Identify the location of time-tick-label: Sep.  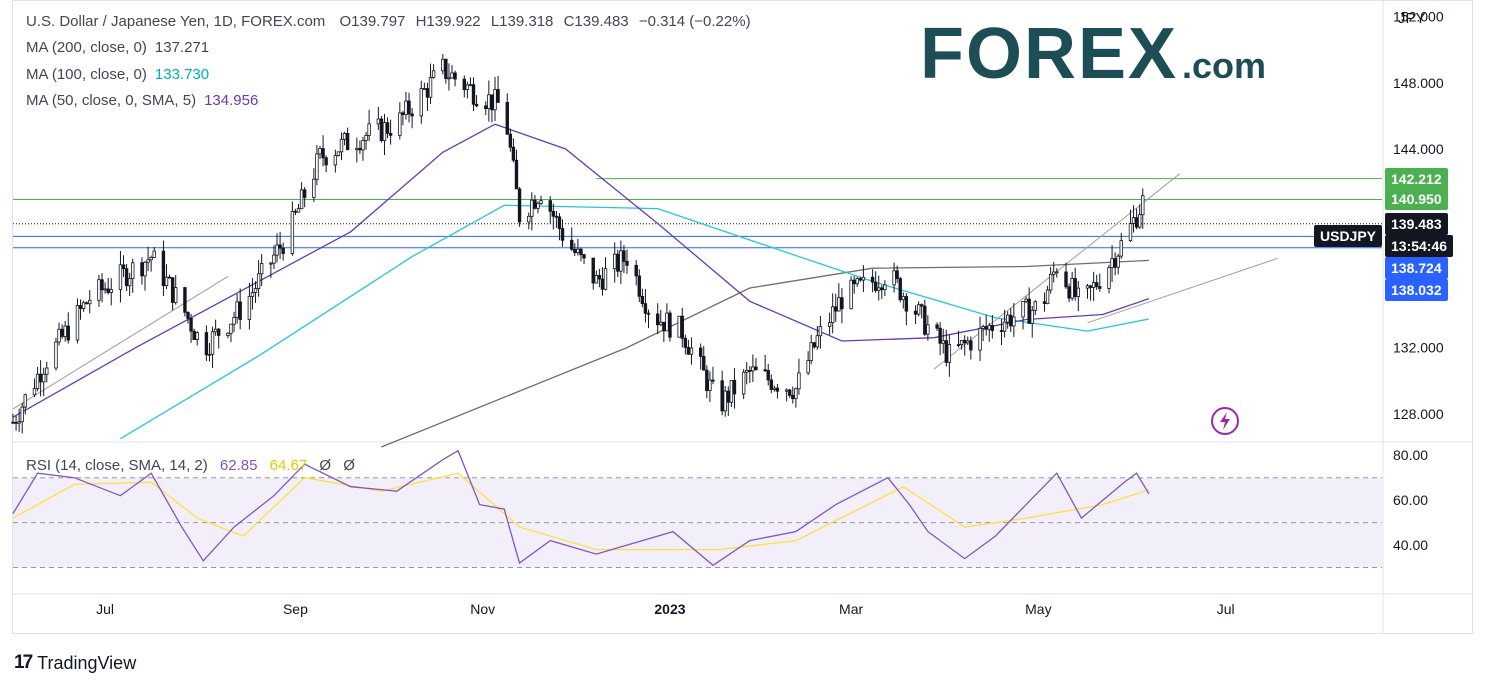
(295, 609).